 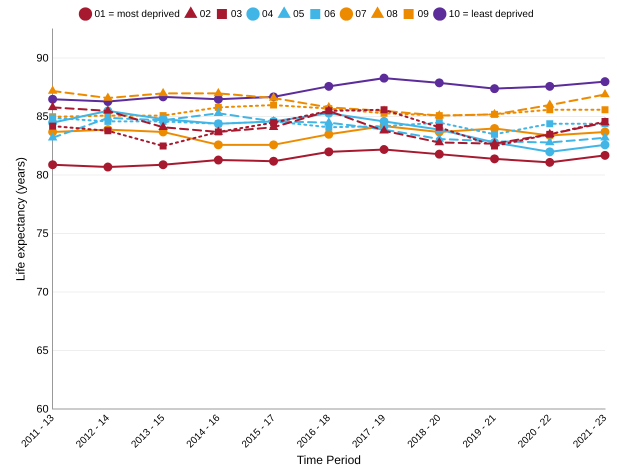 What do you see at coordinates (42, 350) in the screenshot?
I see `y-tick-label: 65` at bounding box center [42, 350].